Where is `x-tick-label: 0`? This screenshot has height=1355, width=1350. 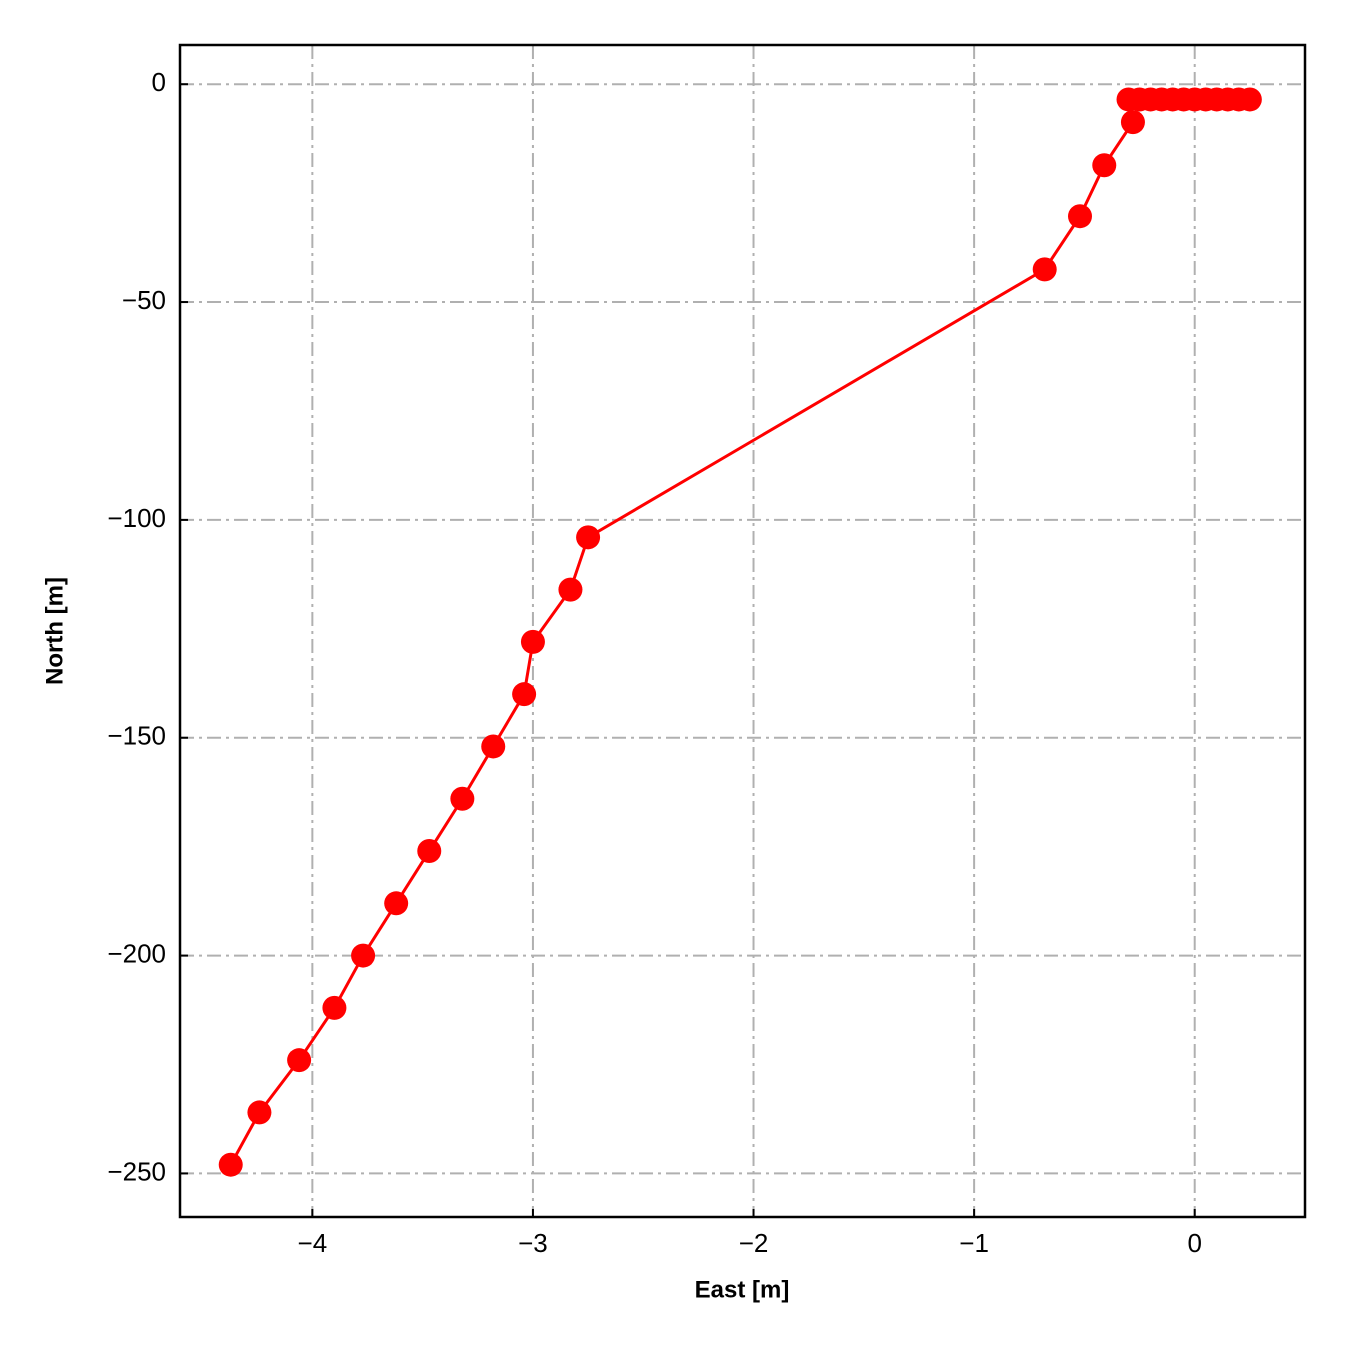 x-tick-label: 0 is located at coordinates (1194, 1243).